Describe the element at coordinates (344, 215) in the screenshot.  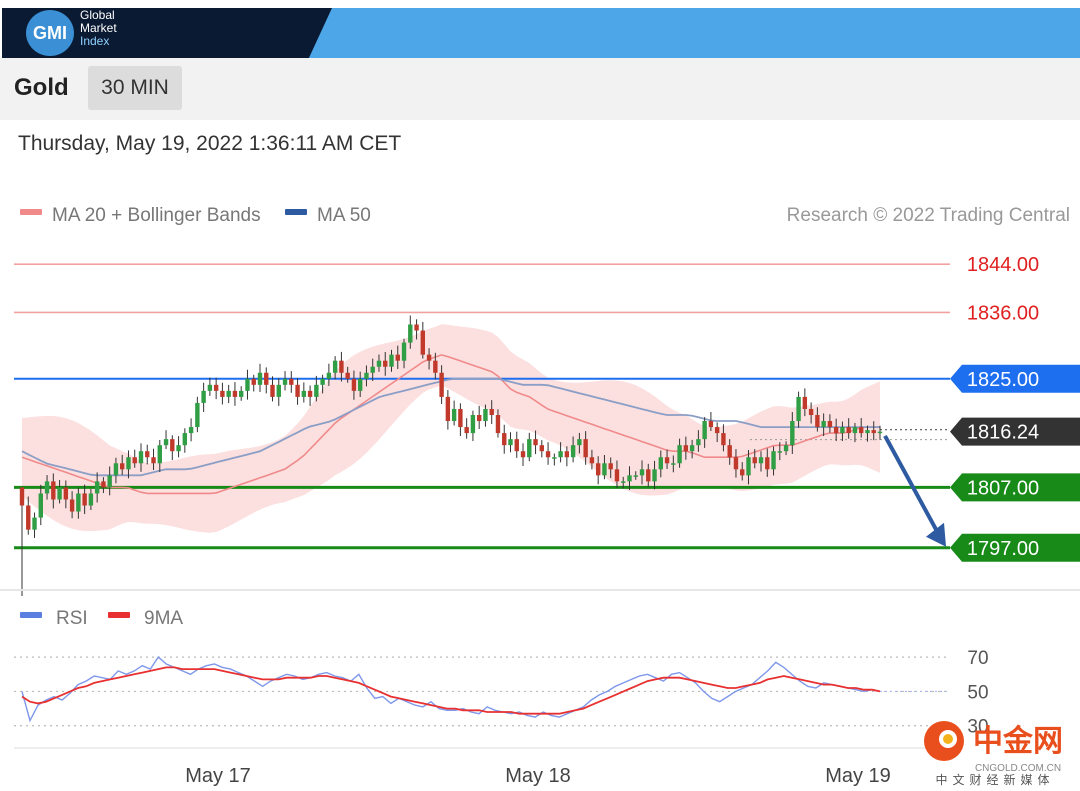
I see `legend-label-1: MA 50` at that location.